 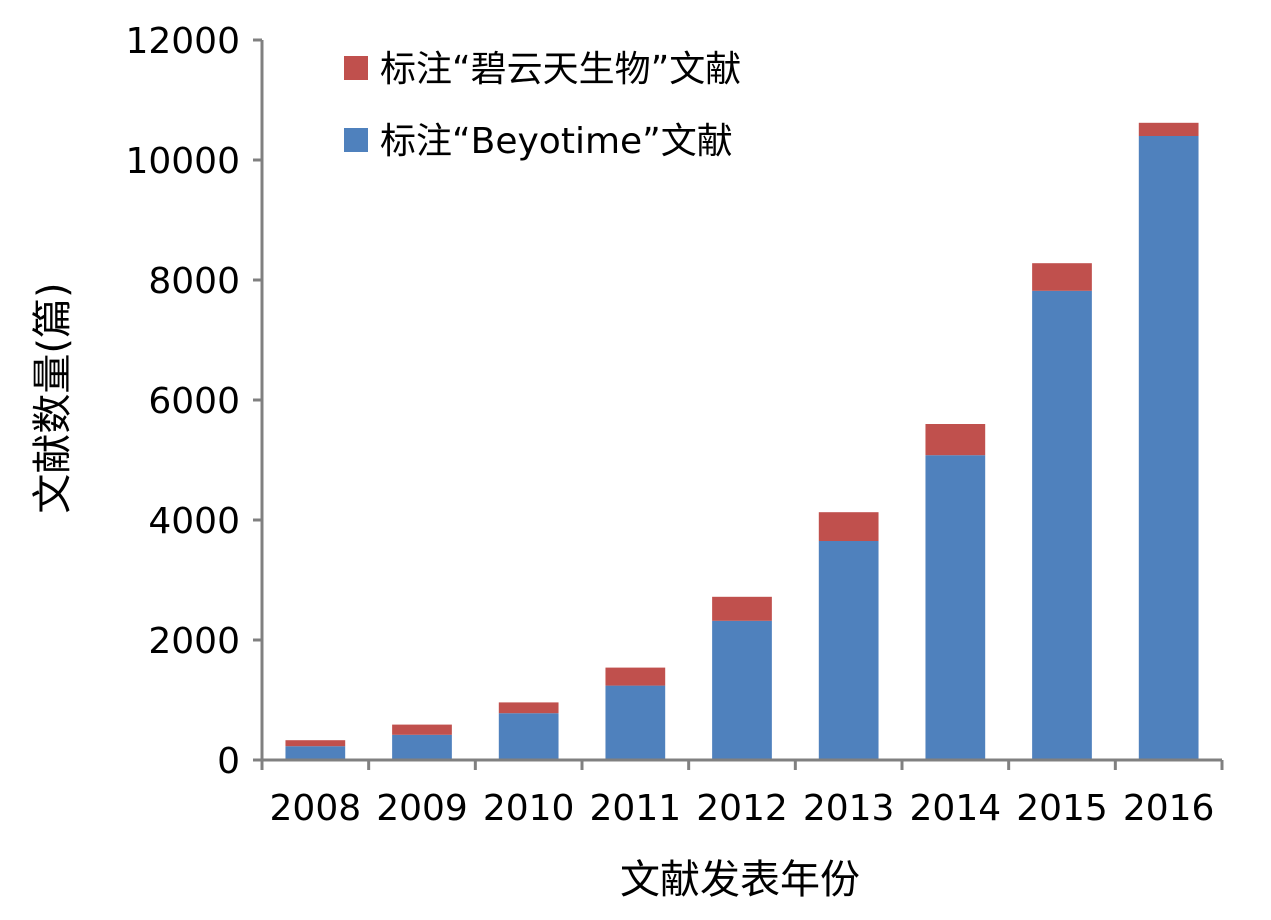 I want to click on bar-biyuntian-2009, so click(x=422, y=729).